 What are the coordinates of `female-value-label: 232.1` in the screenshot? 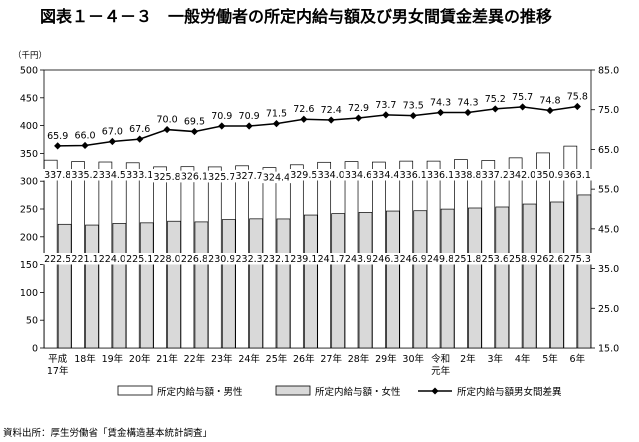 It's located at (276, 259).